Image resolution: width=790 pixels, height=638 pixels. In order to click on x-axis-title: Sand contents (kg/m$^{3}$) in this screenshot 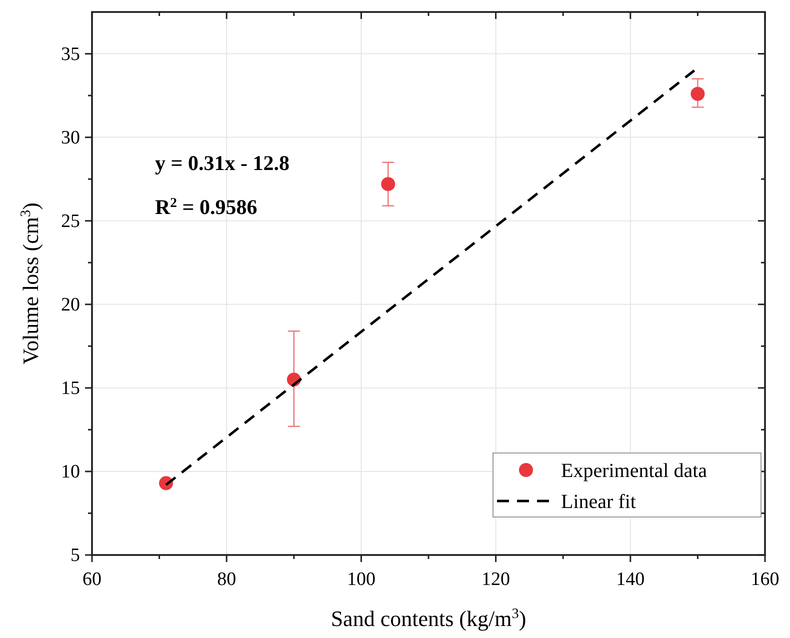, I will do `click(428, 618)`.